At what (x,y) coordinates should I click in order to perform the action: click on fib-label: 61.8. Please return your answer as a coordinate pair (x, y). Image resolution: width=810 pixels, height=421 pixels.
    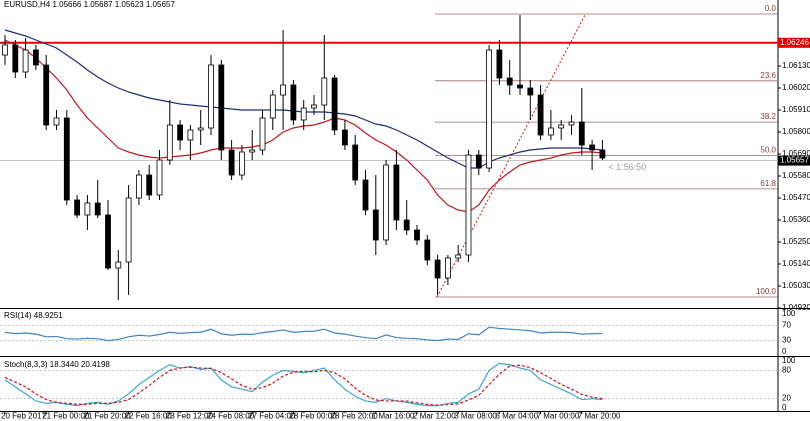
    Looking at the image, I should click on (768, 183).